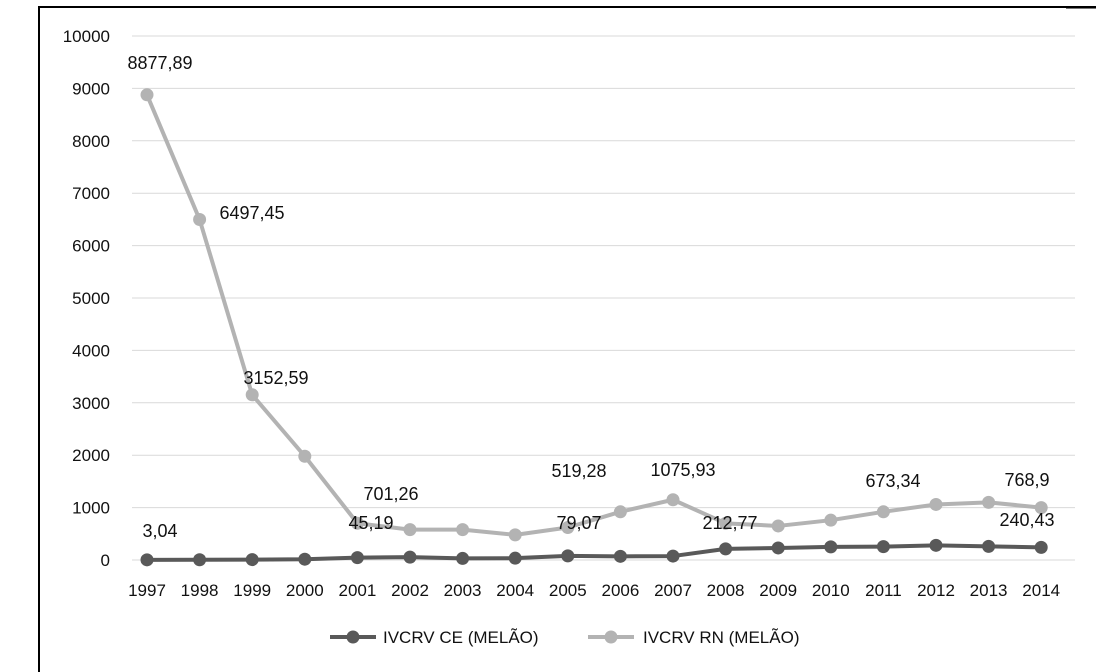 The height and width of the screenshot is (672, 1096). What do you see at coordinates (91, 403) in the screenshot?
I see `y-tick-label: 3000` at bounding box center [91, 403].